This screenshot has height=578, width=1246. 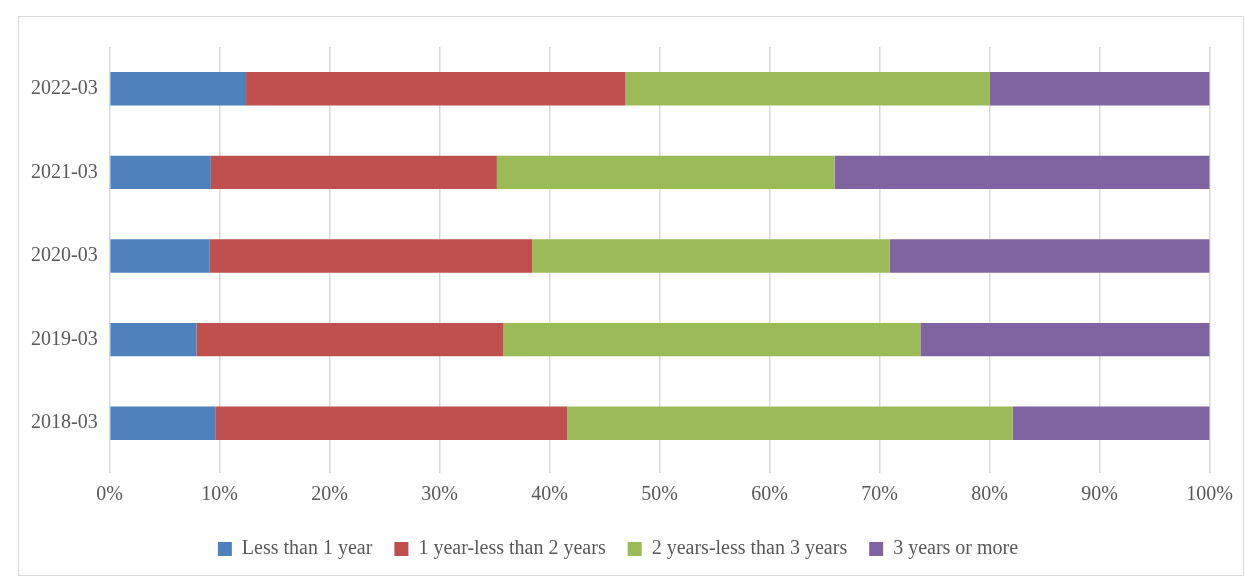 What do you see at coordinates (439, 493) in the screenshot?
I see `x-tick-label: 30%` at bounding box center [439, 493].